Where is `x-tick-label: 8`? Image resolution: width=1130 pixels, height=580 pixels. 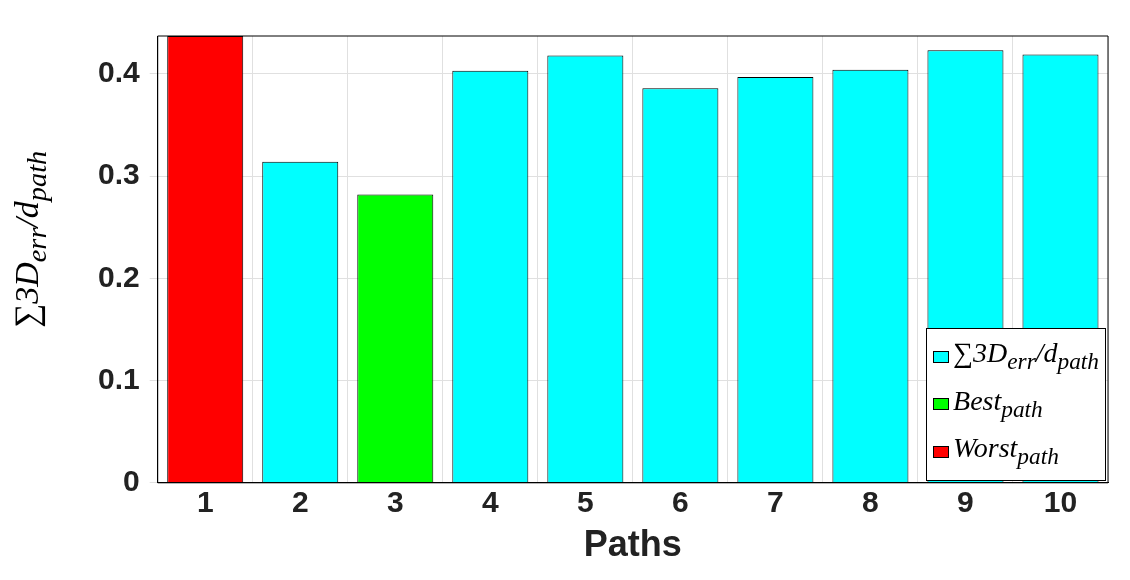
x-tick-label: 8 is located at coordinates (870, 502).